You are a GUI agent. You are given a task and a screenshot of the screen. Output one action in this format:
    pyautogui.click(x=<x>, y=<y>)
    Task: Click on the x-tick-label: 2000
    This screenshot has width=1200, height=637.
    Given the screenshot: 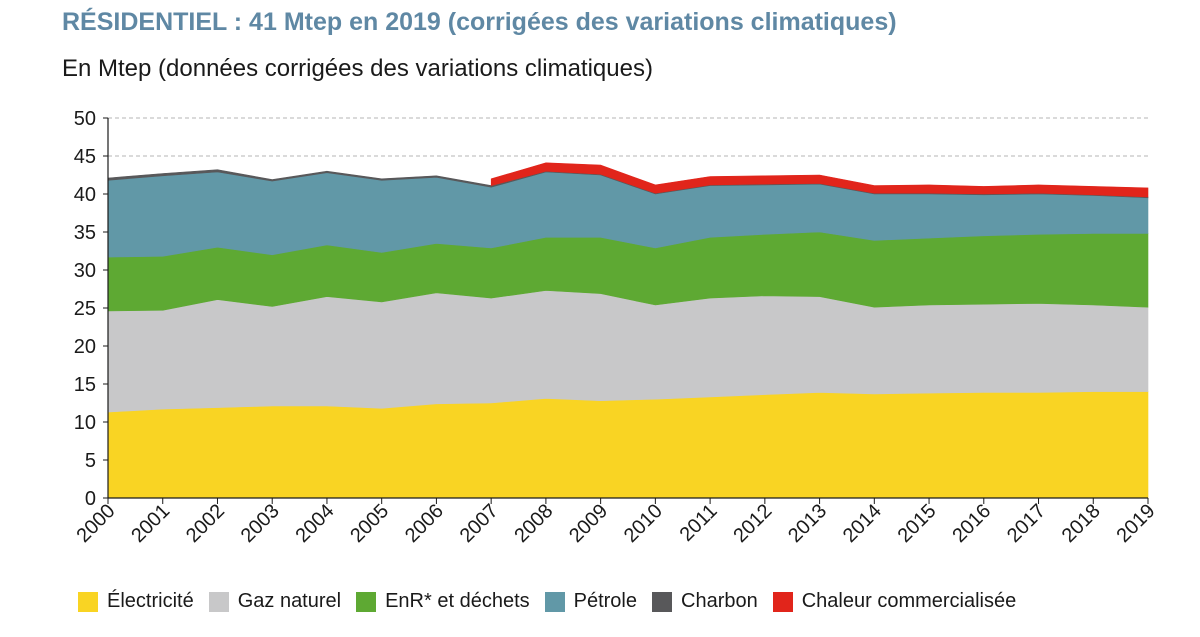 What is the action you would take?
    pyautogui.click(x=96, y=523)
    